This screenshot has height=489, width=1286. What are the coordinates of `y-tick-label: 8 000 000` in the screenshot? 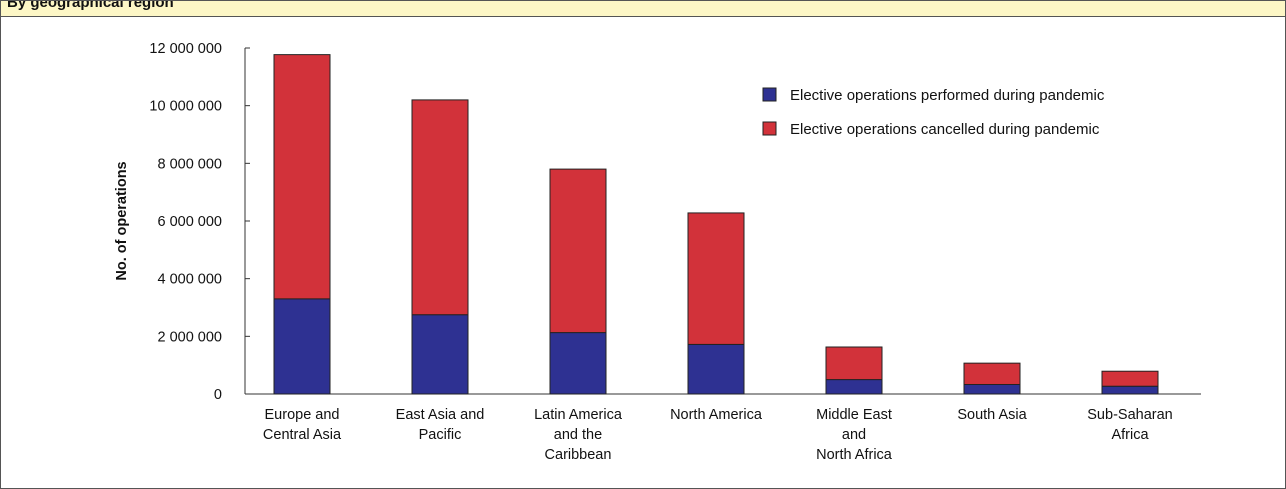 It's located at (189, 164).